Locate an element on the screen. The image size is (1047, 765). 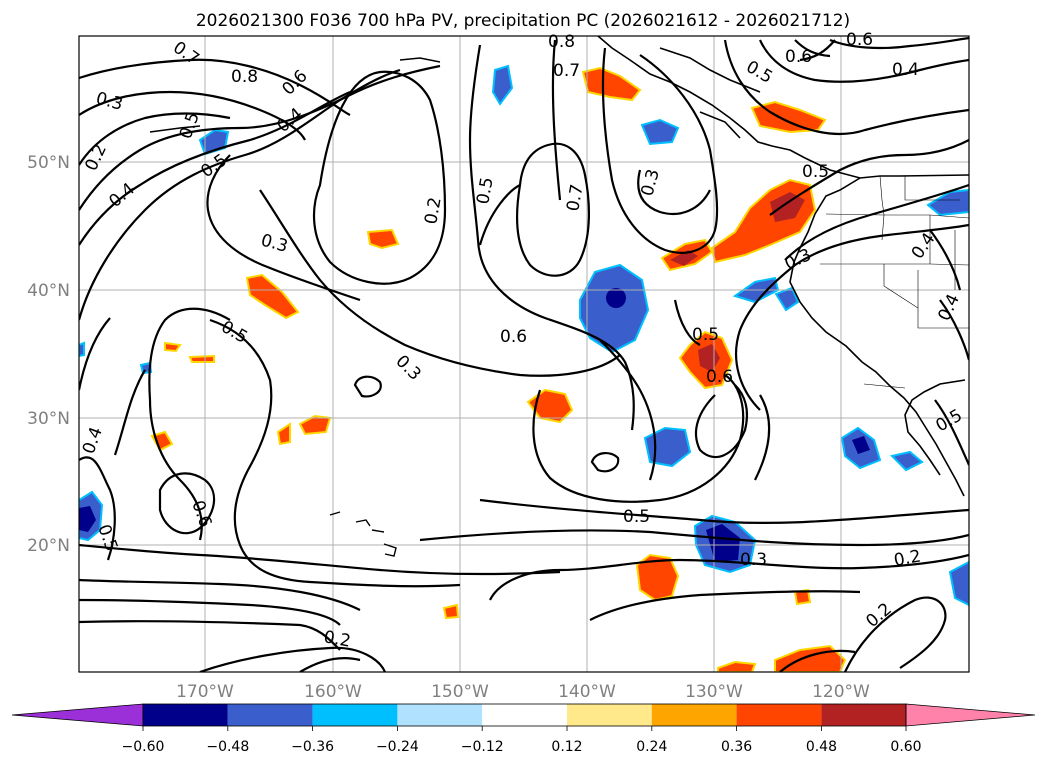
lon-label-170w: 170°W is located at coordinates (205, 692).